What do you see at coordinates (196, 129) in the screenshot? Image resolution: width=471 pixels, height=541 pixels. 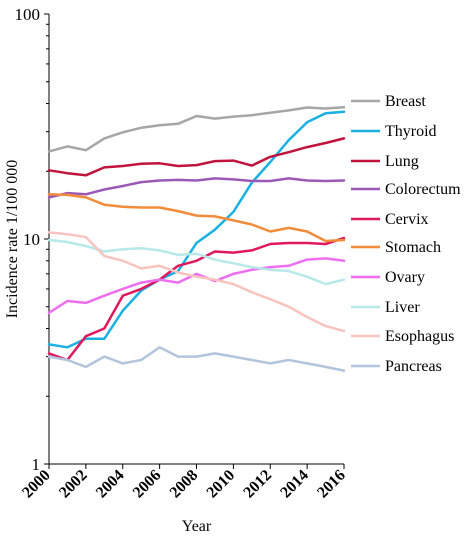 I see `series-line-breast` at bounding box center [196, 129].